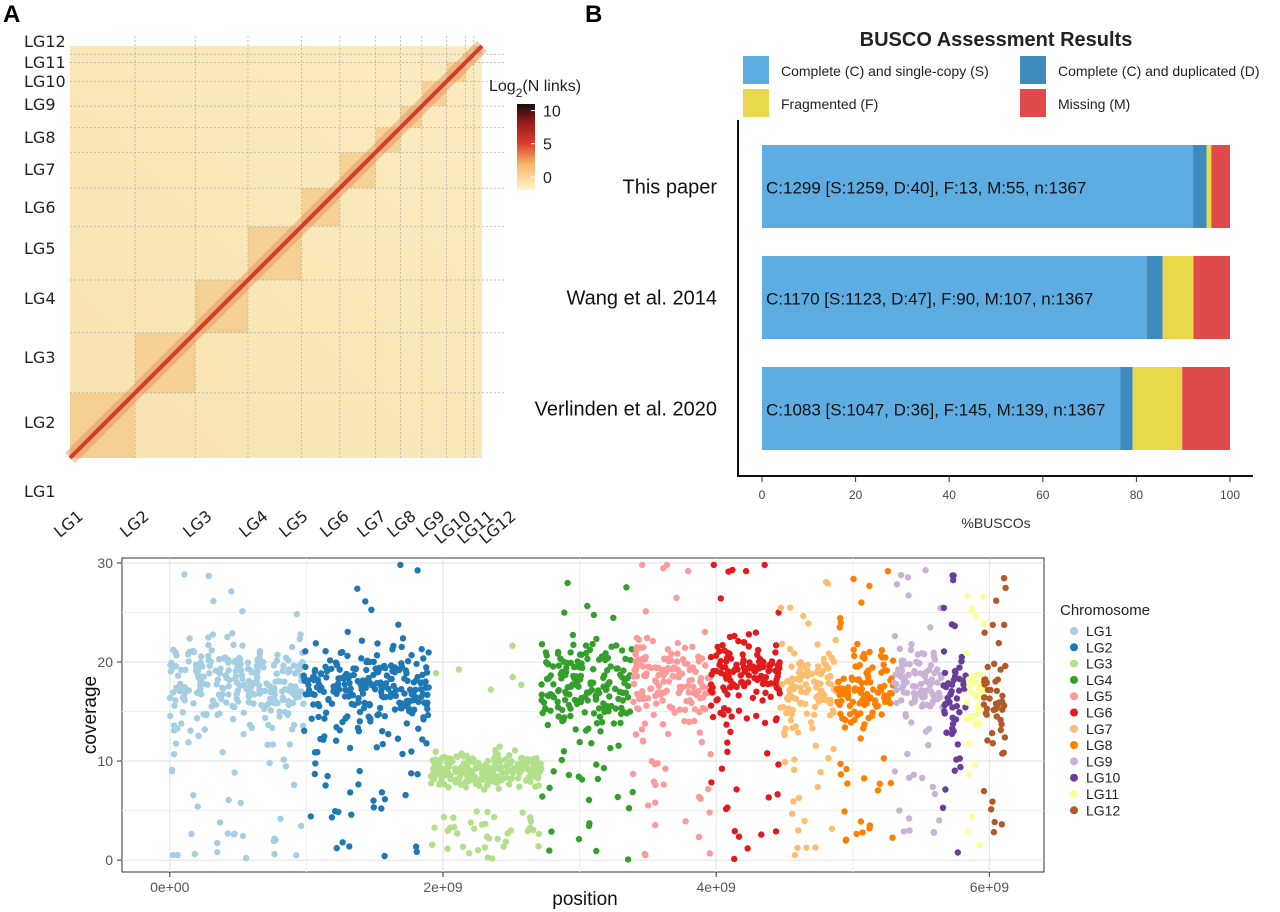 The height and width of the screenshot is (912, 1280). I want to click on busco-bar-segment, so click(1206, 408).